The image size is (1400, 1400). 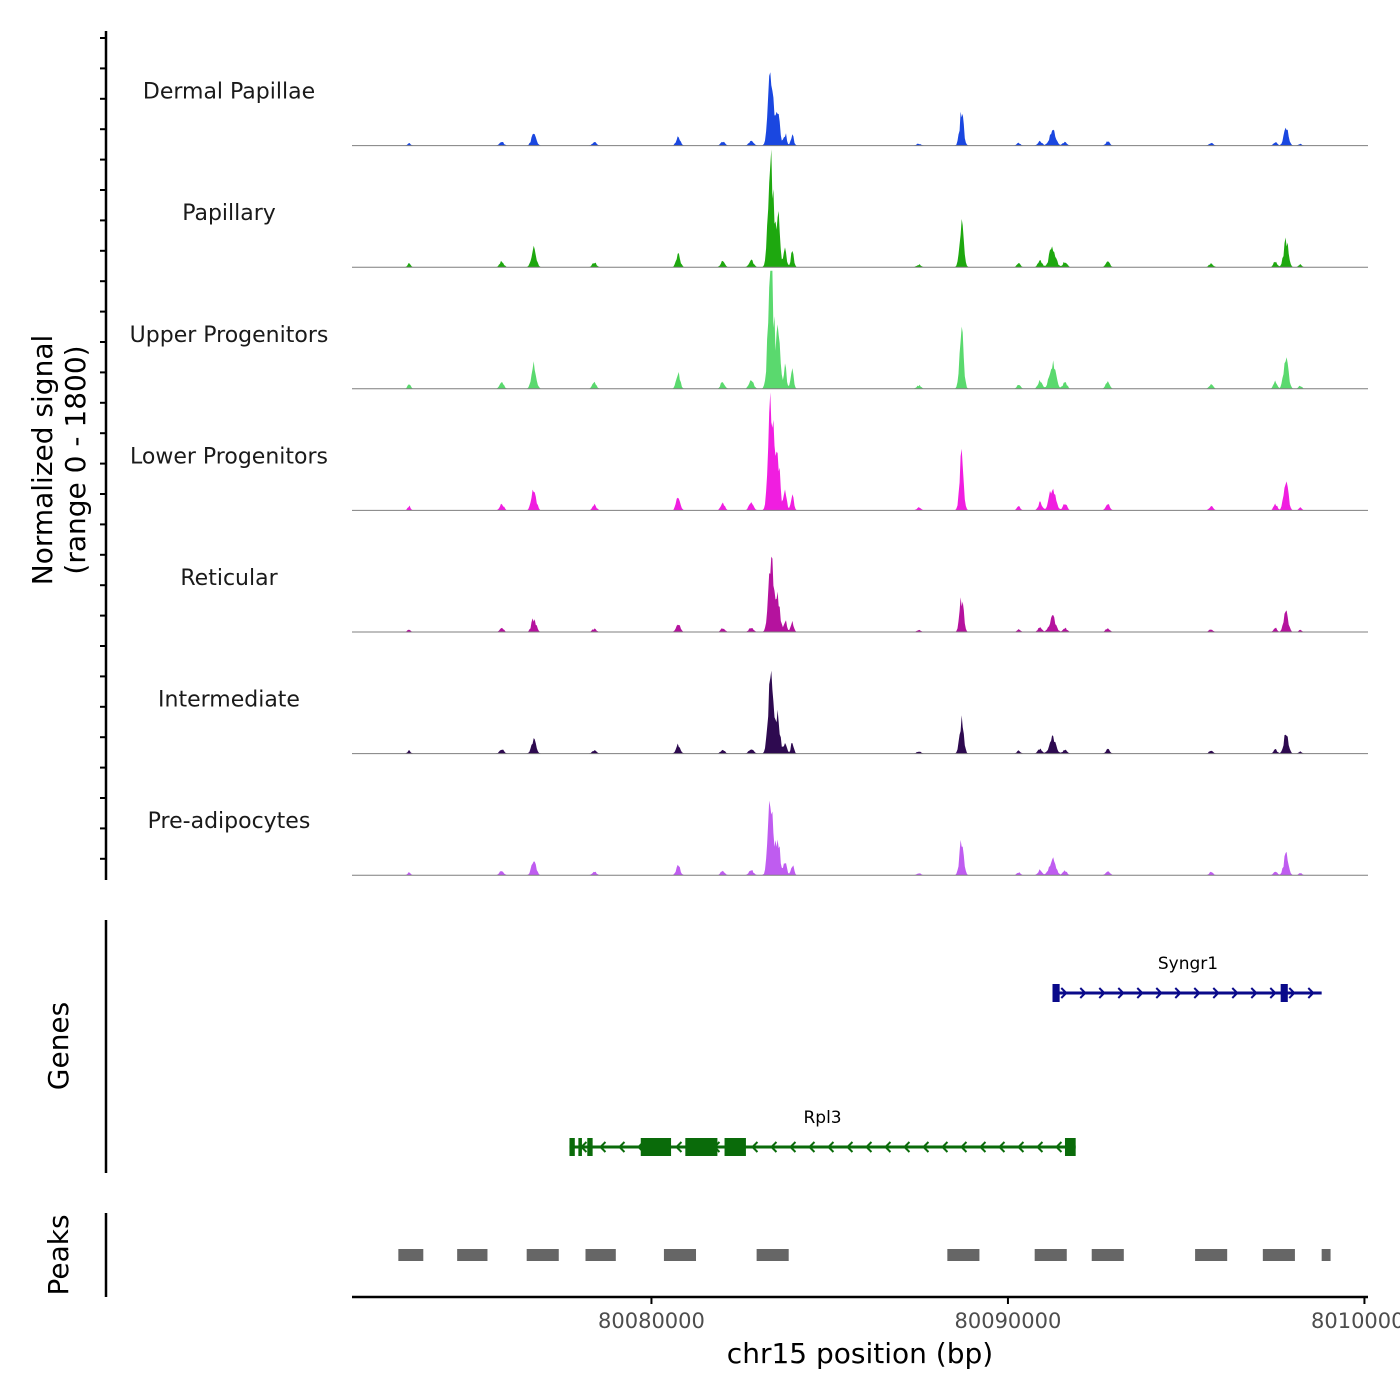 I want to click on y-axis-range: (range 0 - 1800), so click(x=75, y=459).